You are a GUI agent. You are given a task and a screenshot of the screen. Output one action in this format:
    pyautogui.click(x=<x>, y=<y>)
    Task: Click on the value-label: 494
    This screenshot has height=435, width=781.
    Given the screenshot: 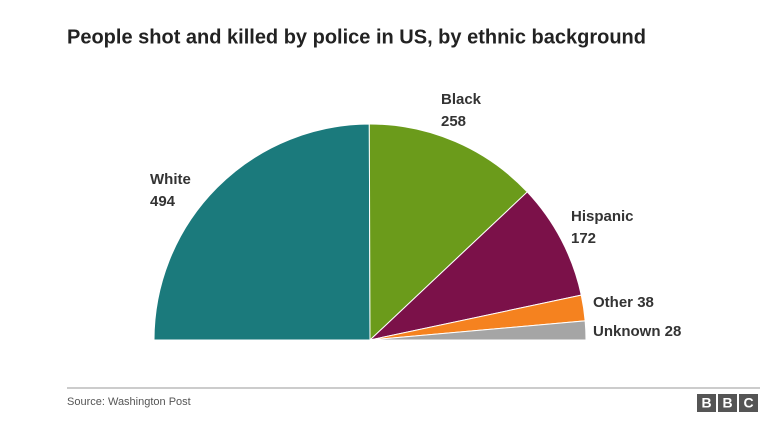 What is the action you would take?
    pyautogui.click(x=163, y=201)
    